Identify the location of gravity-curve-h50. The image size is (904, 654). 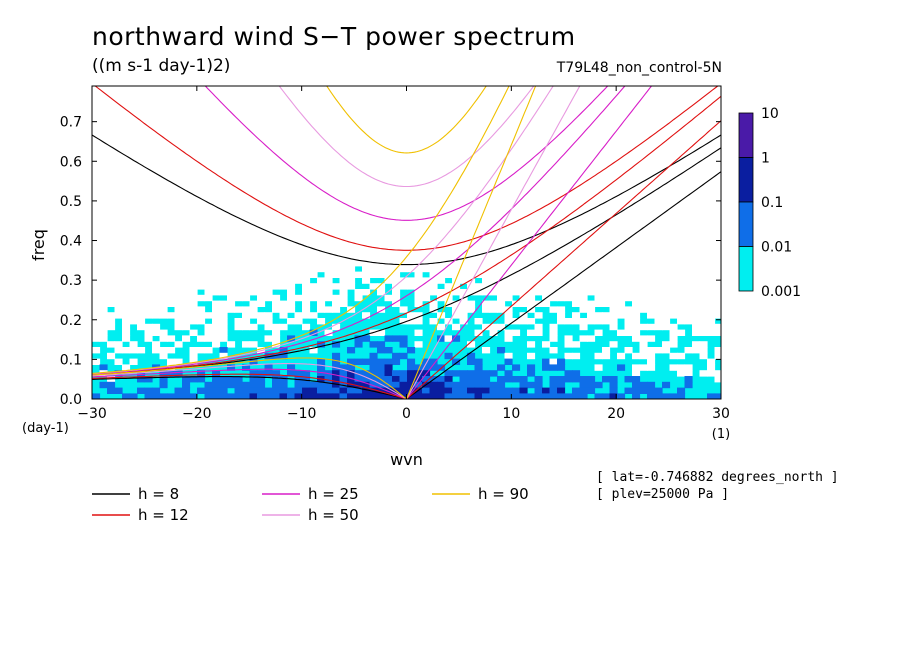
(406, 137).